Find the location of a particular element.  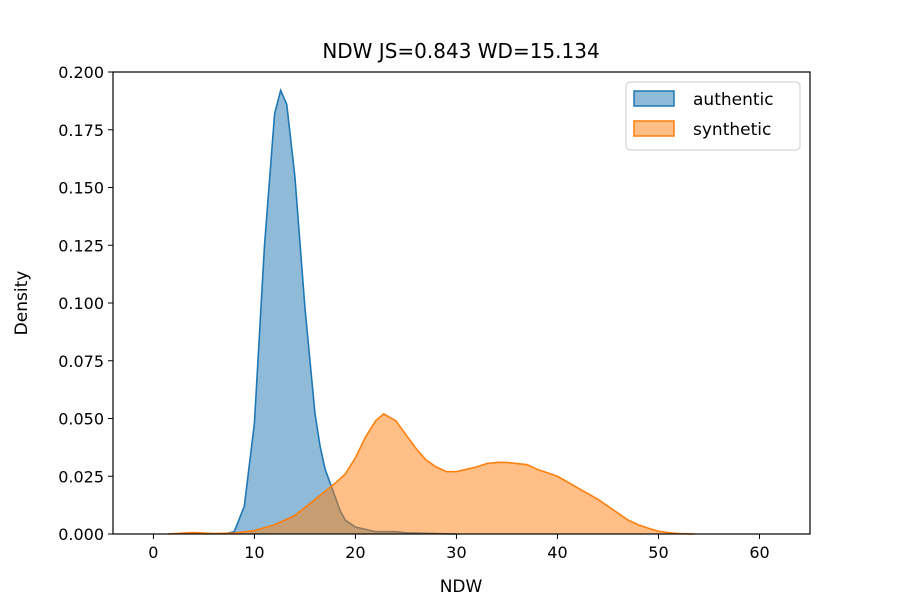

y-tick-label: 0.100 is located at coordinates (81, 303).